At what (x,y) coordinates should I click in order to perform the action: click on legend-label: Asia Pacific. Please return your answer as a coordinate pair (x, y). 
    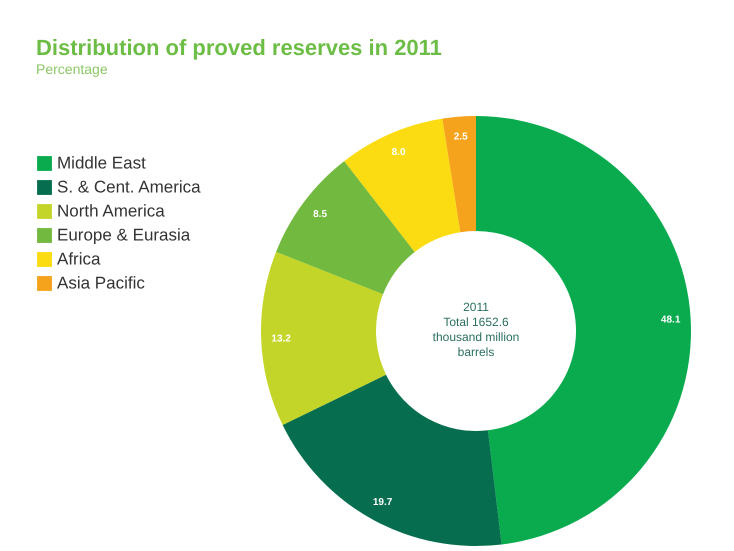
    Looking at the image, I should click on (101, 283).